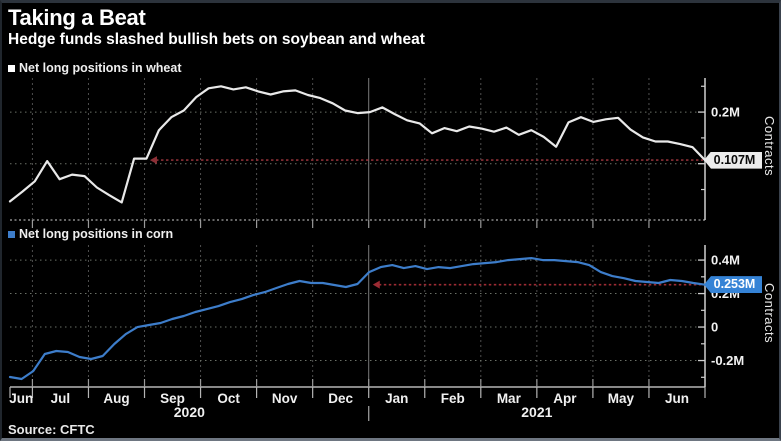 The image size is (781, 441). I want to click on corn-legend-swatch-icon, so click(11, 234).